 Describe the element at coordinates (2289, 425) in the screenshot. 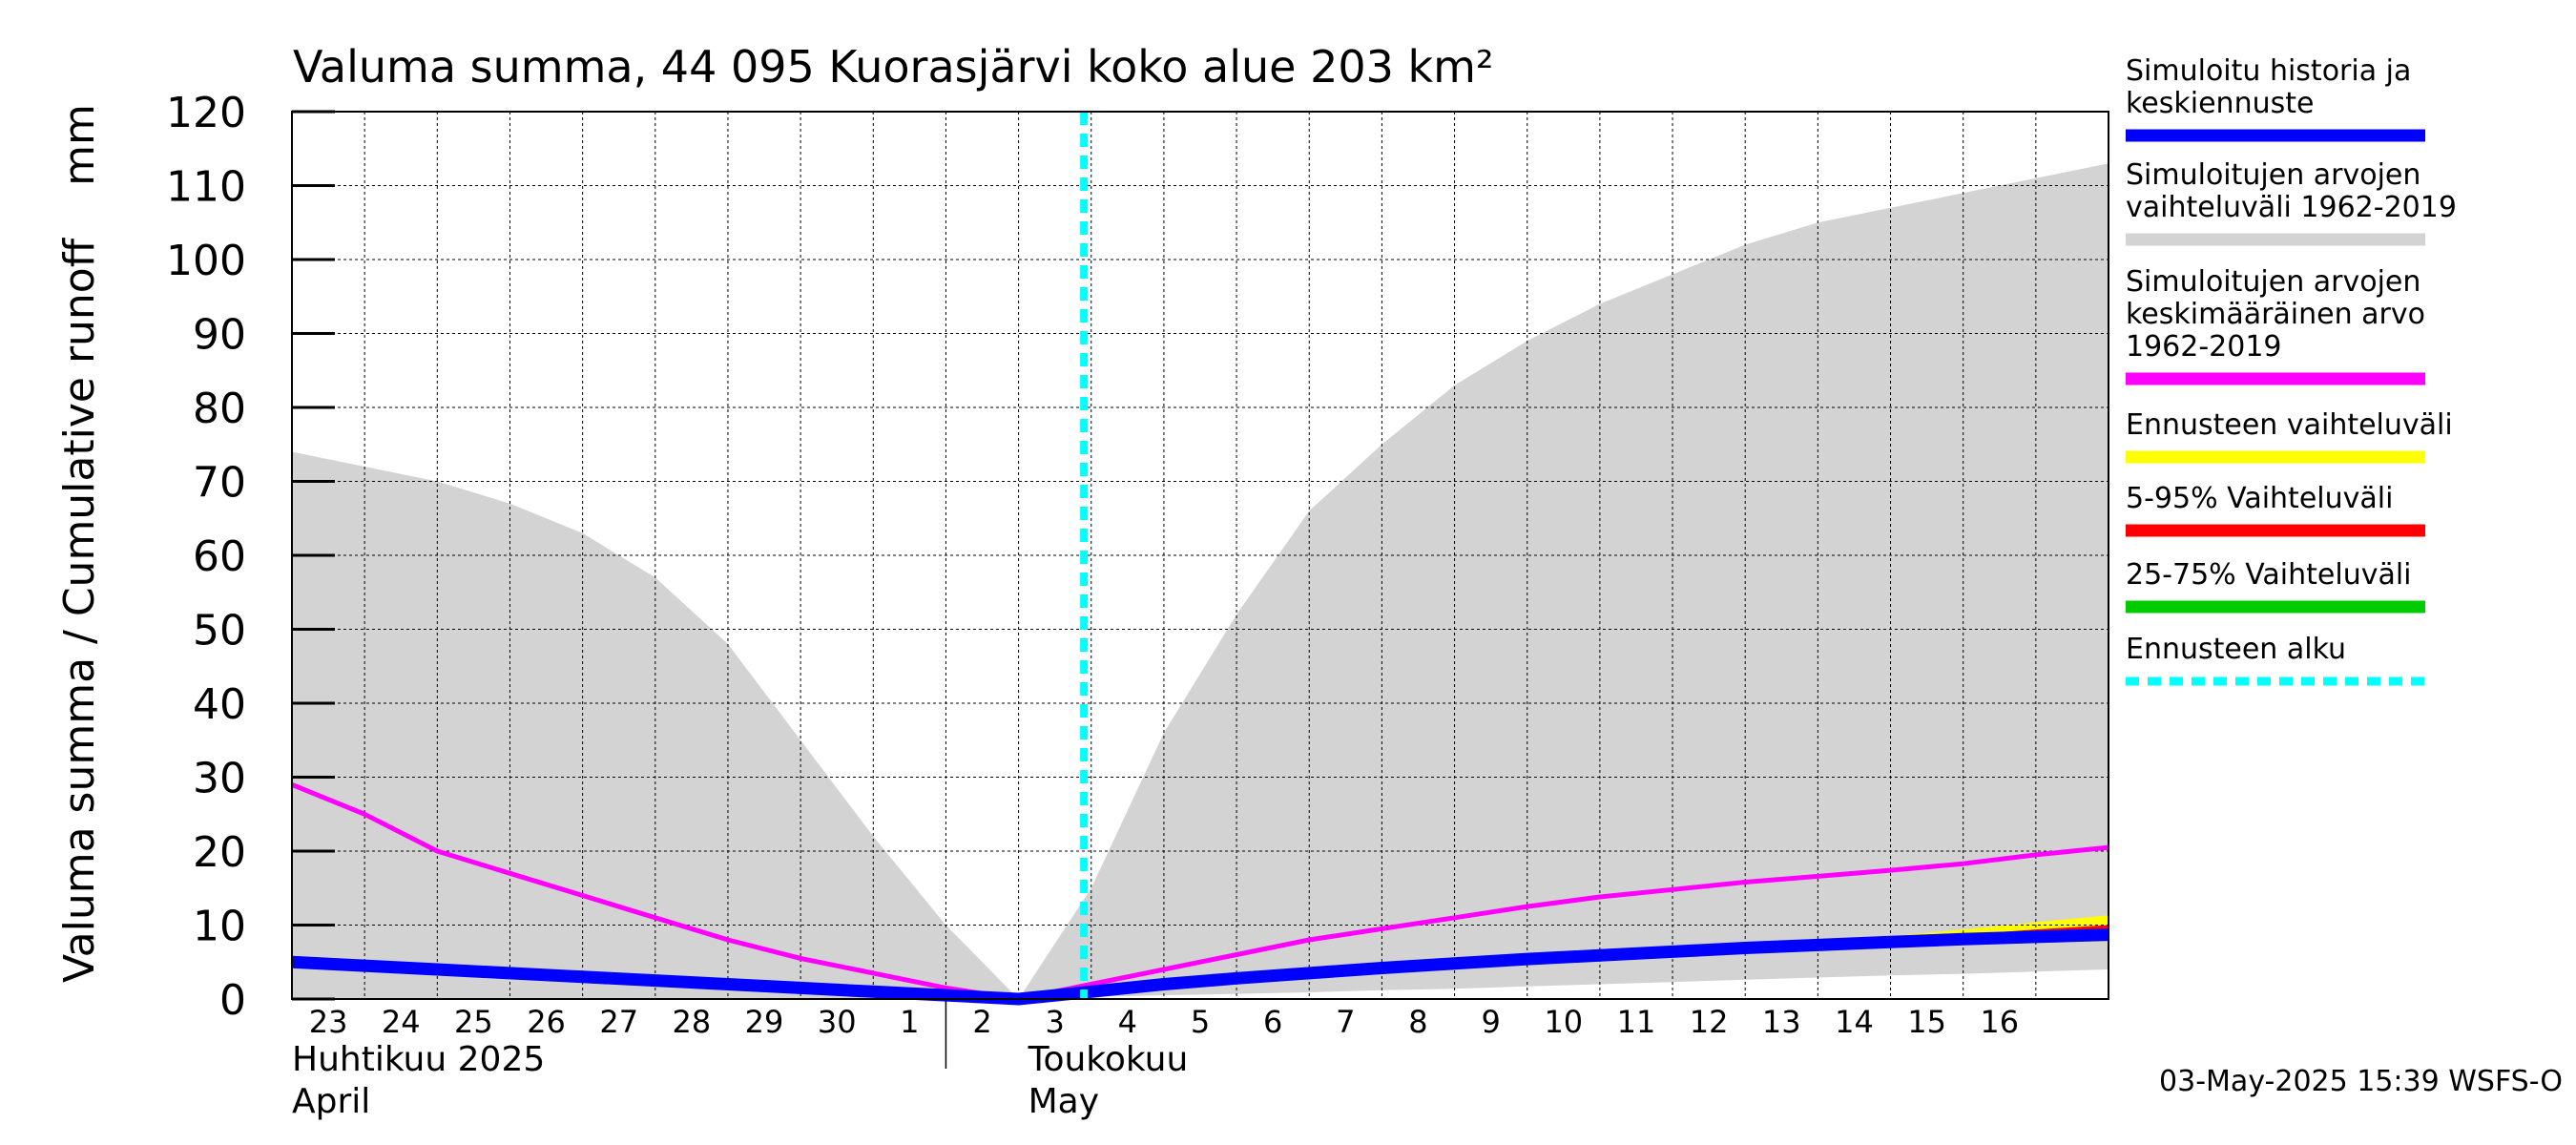

I see `legend-label: Ennusteen vaihteluväli` at that location.